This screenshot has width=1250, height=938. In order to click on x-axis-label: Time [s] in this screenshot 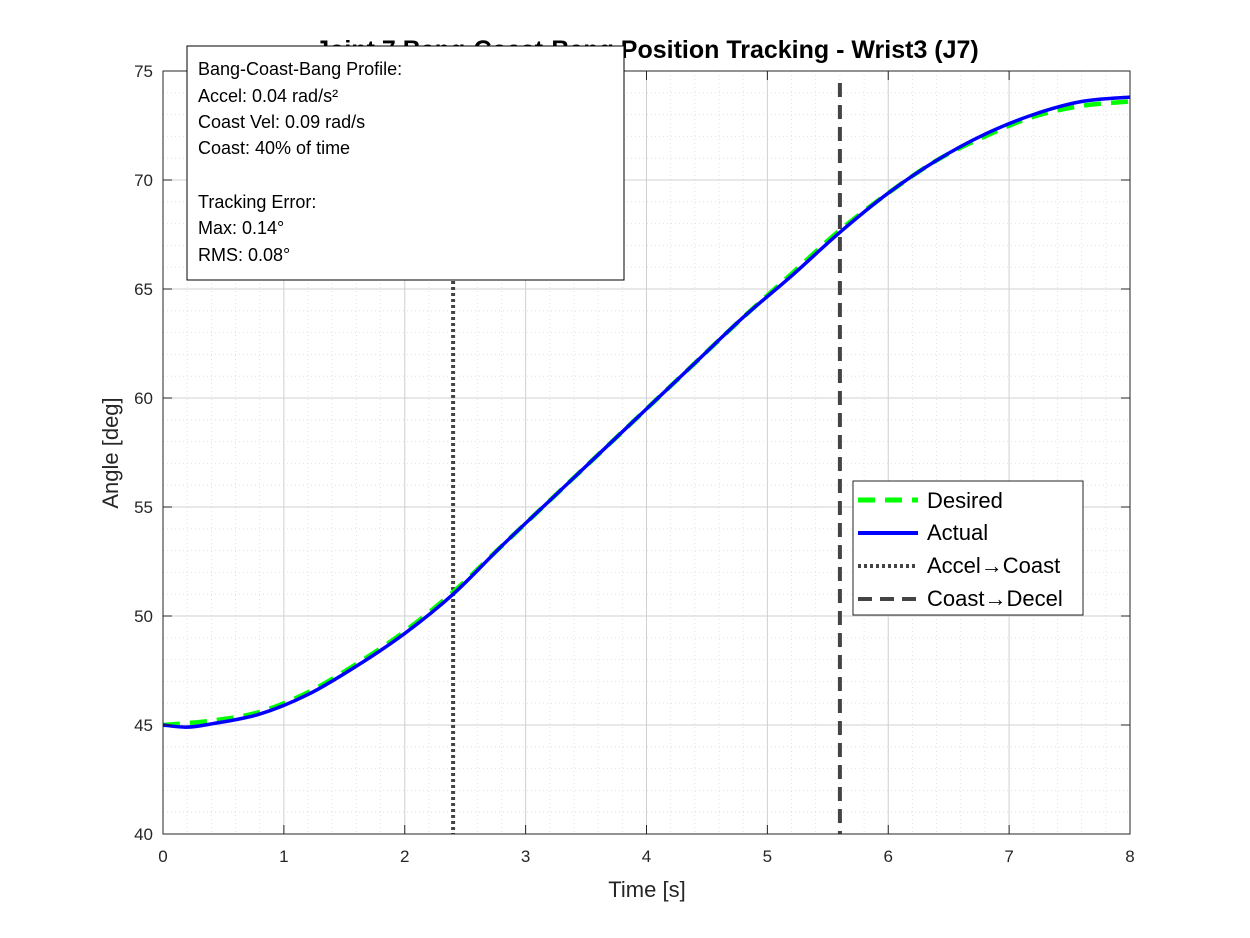, I will do `click(646, 889)`.